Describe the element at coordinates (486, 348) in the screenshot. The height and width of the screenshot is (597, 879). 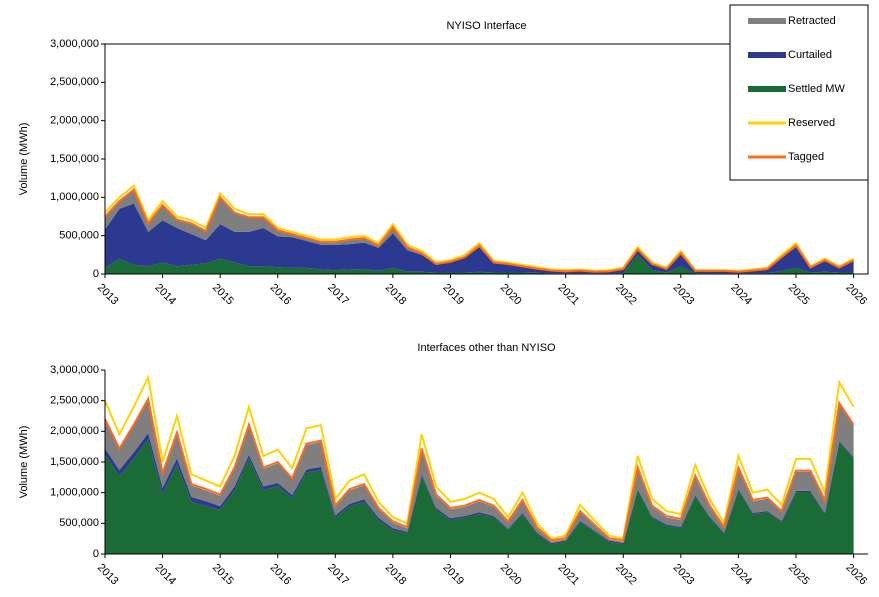
I see `chart-title: Interfaces other than NYISO` at that location.